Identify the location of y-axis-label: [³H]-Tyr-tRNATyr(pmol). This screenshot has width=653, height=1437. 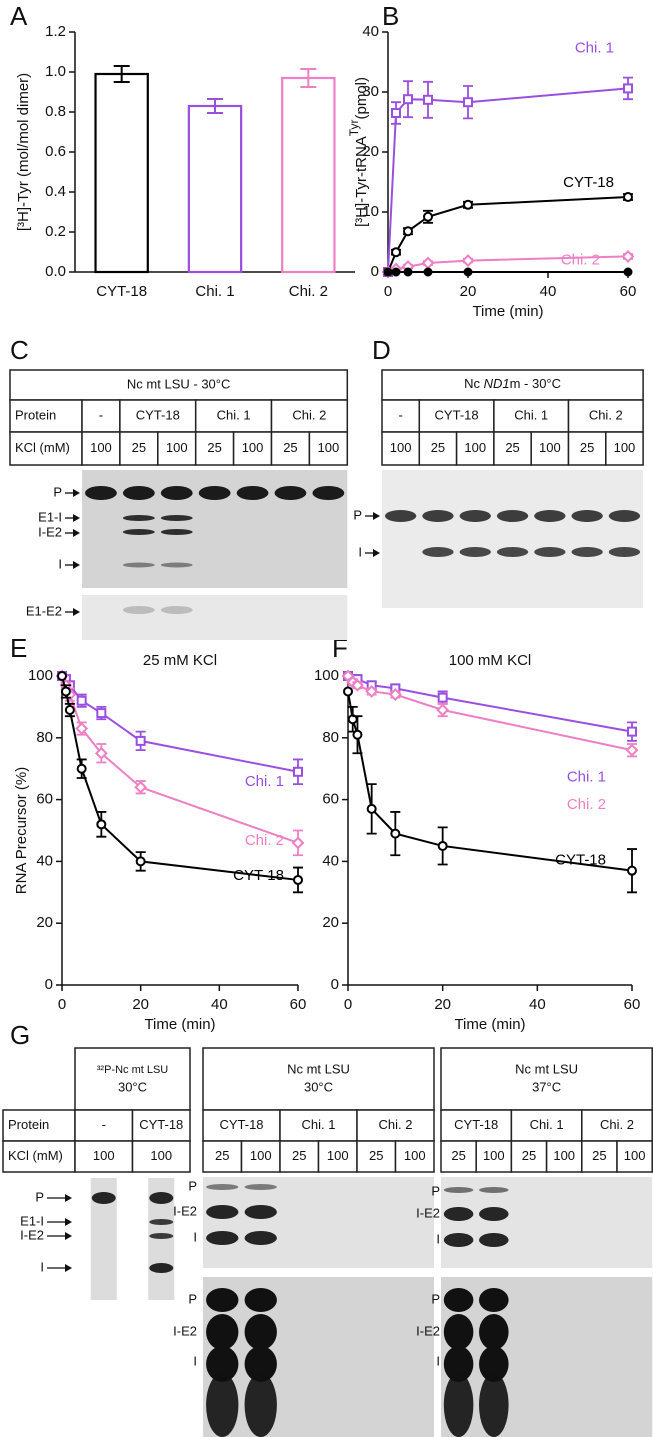
(358, 152).